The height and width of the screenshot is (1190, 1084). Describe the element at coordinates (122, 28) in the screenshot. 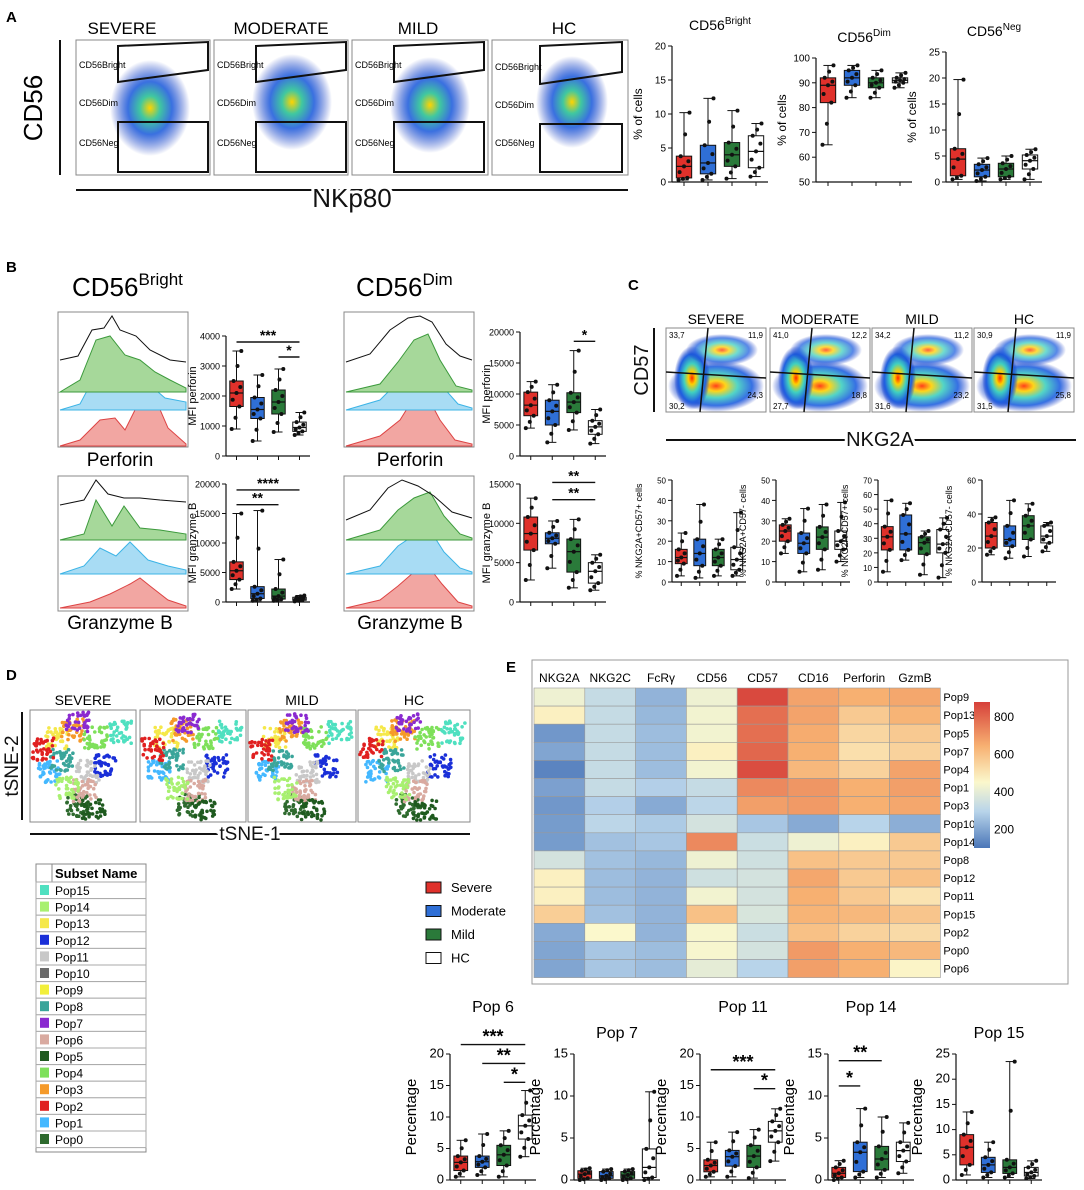

I see `flow-title-severe: SEVERE` at that location.